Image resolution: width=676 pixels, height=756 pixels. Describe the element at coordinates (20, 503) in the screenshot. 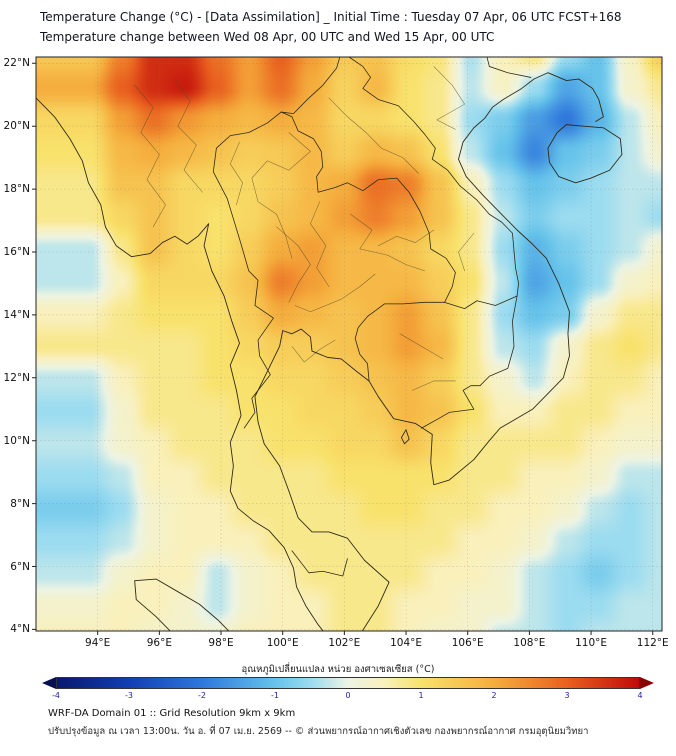

I see `y-tick-label: 8°N` at that location.